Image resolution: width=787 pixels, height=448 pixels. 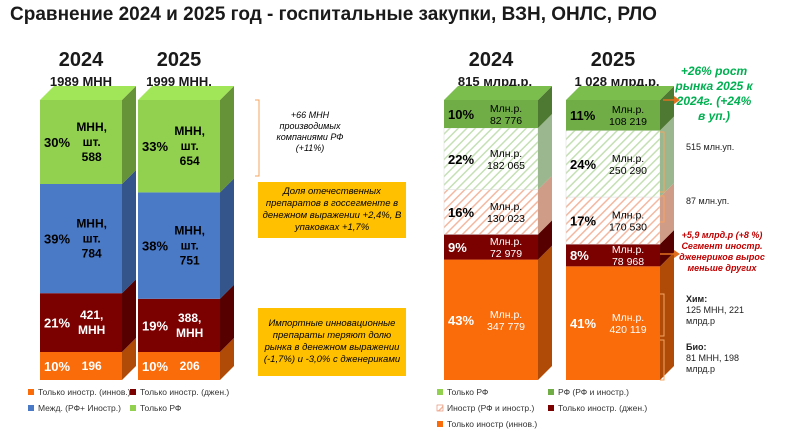 I want to click on legend-item: Только РФ, so click(x=462, y=392).